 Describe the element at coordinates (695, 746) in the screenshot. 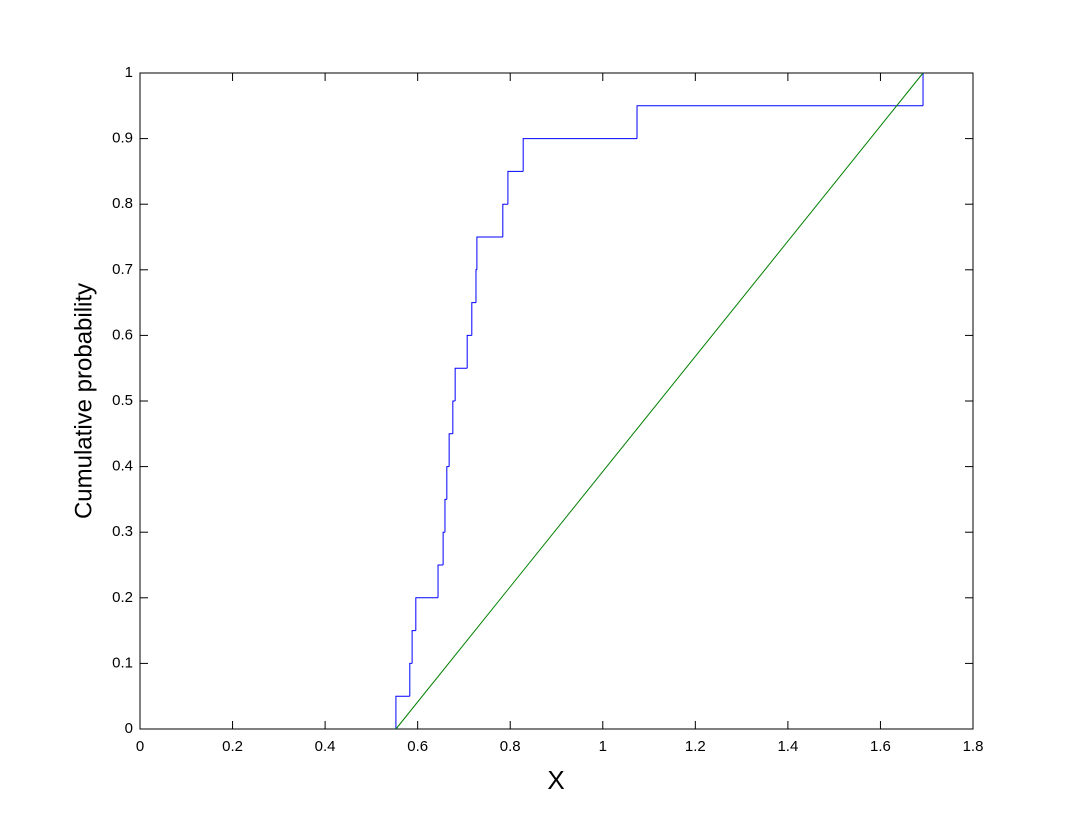

I see `x-tick-label: 1.2` at that location.